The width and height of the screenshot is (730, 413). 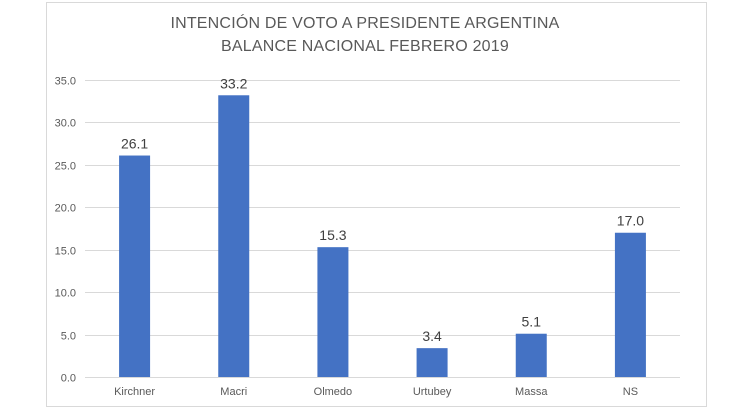 What do you see at coordinates (65, 124) in the screenshot?
I see `y-tick-label: 30.0` at bounding box center [65, 124].